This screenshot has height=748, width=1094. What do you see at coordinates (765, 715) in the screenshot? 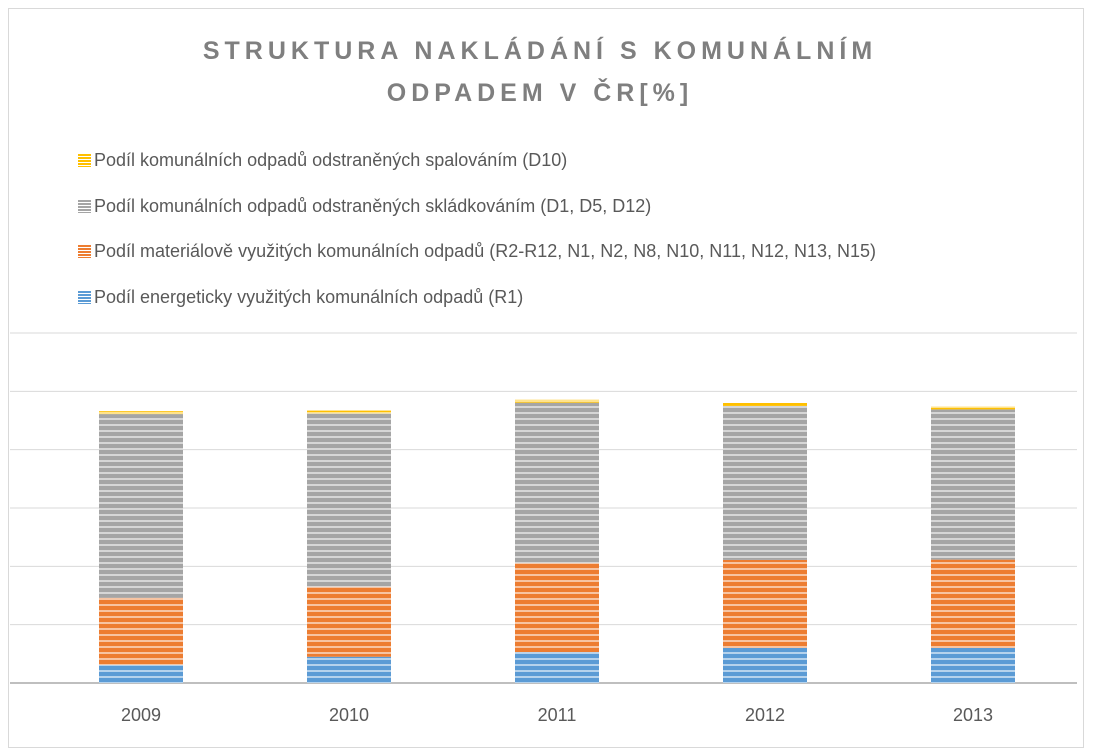
I see `x-tick-label: 2012` at bounding box center [765, 715].